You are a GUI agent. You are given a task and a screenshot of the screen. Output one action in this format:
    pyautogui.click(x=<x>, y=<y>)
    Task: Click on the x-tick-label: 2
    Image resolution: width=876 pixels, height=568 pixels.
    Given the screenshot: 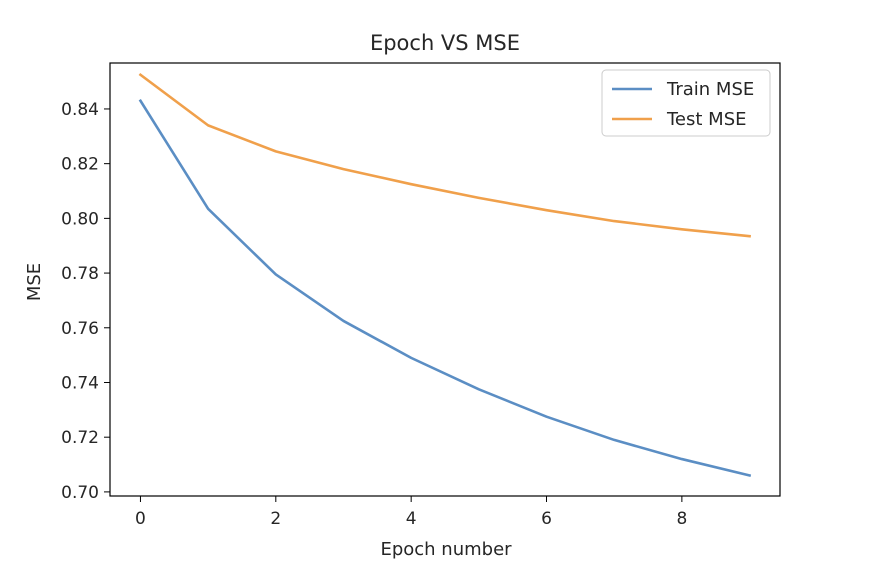 What is the action you would take?
    pyautogui.click(x=275, y=519)
    